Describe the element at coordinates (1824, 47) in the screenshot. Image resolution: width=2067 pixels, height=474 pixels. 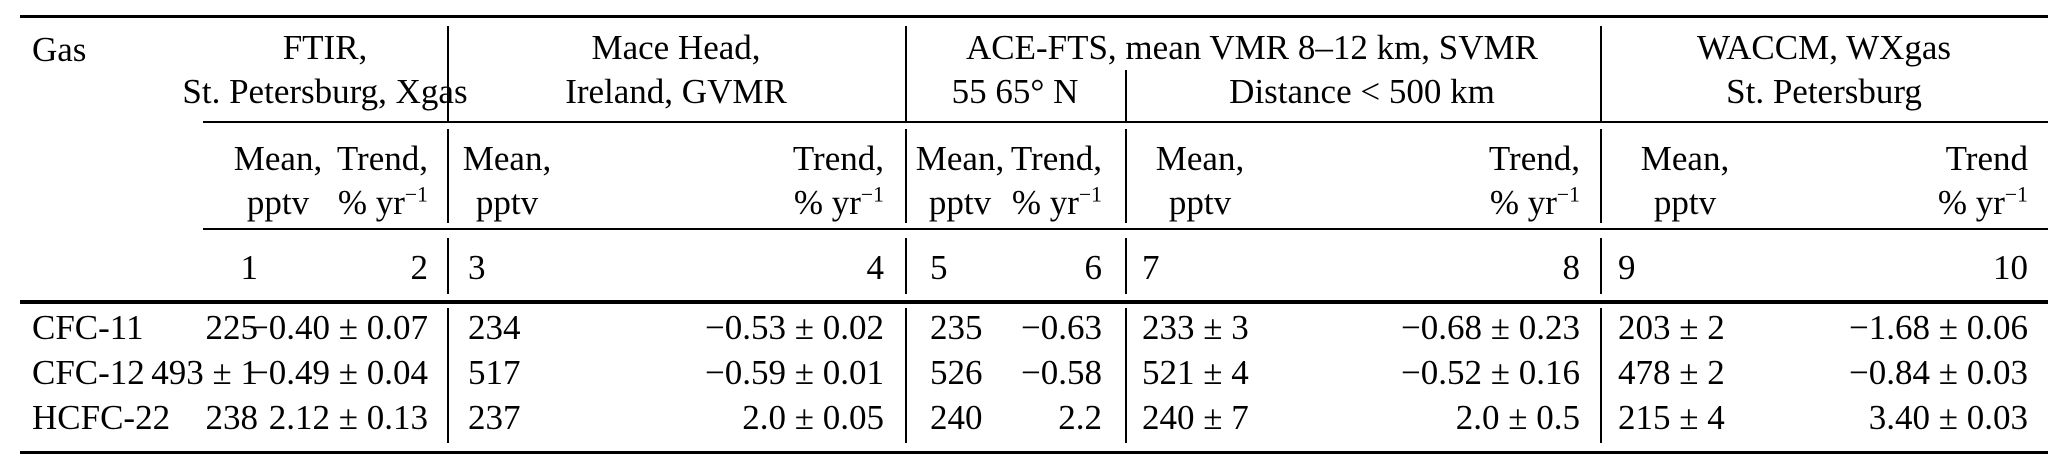
I see `group-waccm-line1: WACCM, WXgas` at that location.